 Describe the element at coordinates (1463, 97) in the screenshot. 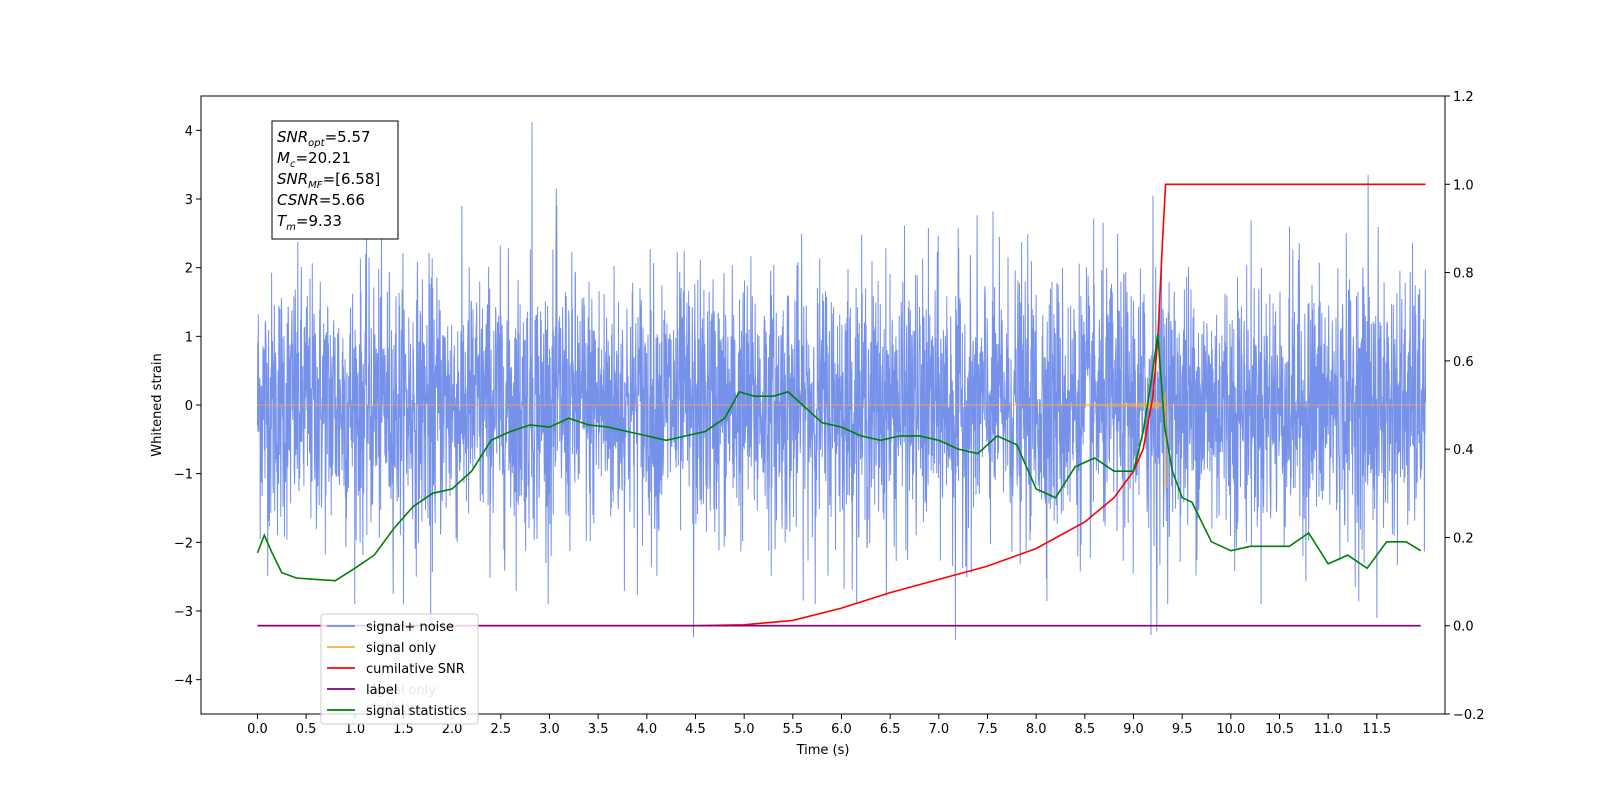

I see `y2-tick-label: 1.2` at that location.